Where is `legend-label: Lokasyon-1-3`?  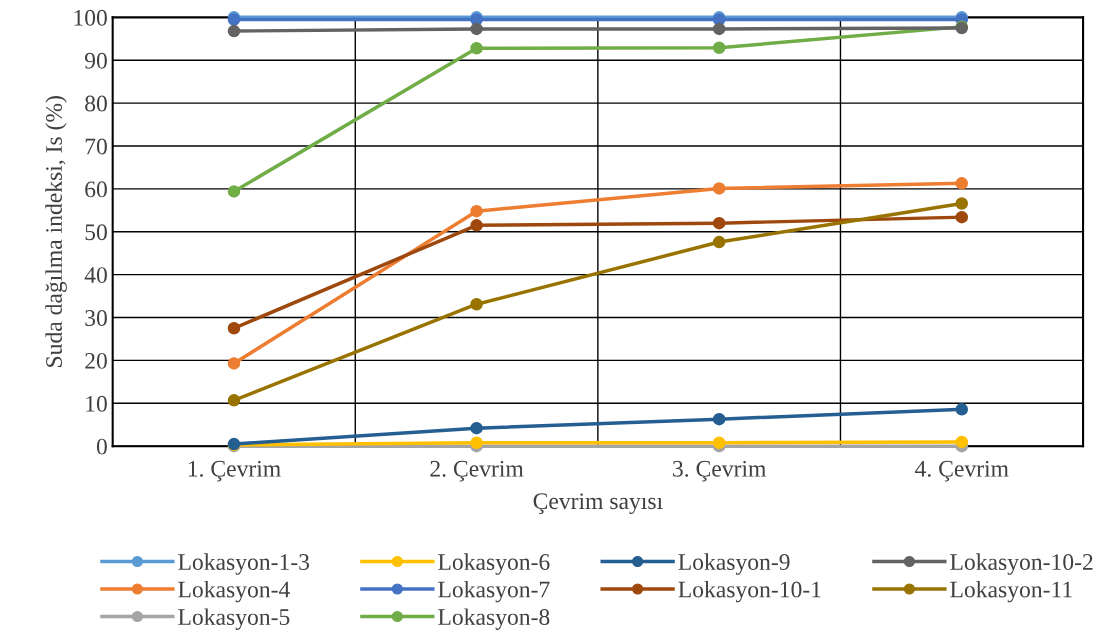
legend-label: Lokasyon-1-3 is located at coordinates (244, 564).